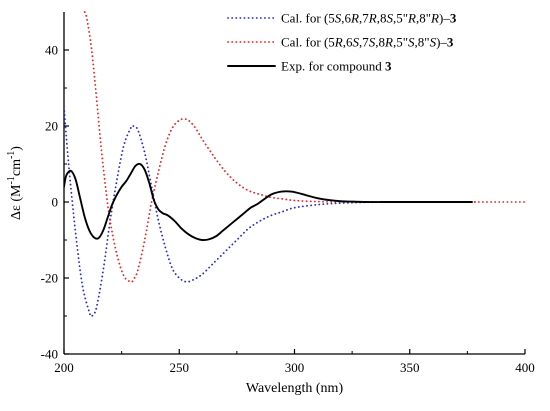 The image size is (550, 411). What do you see at coordinates (268, 201) in the screenshot?
I see `series-line-experimental` at bounding box center [268, 201].